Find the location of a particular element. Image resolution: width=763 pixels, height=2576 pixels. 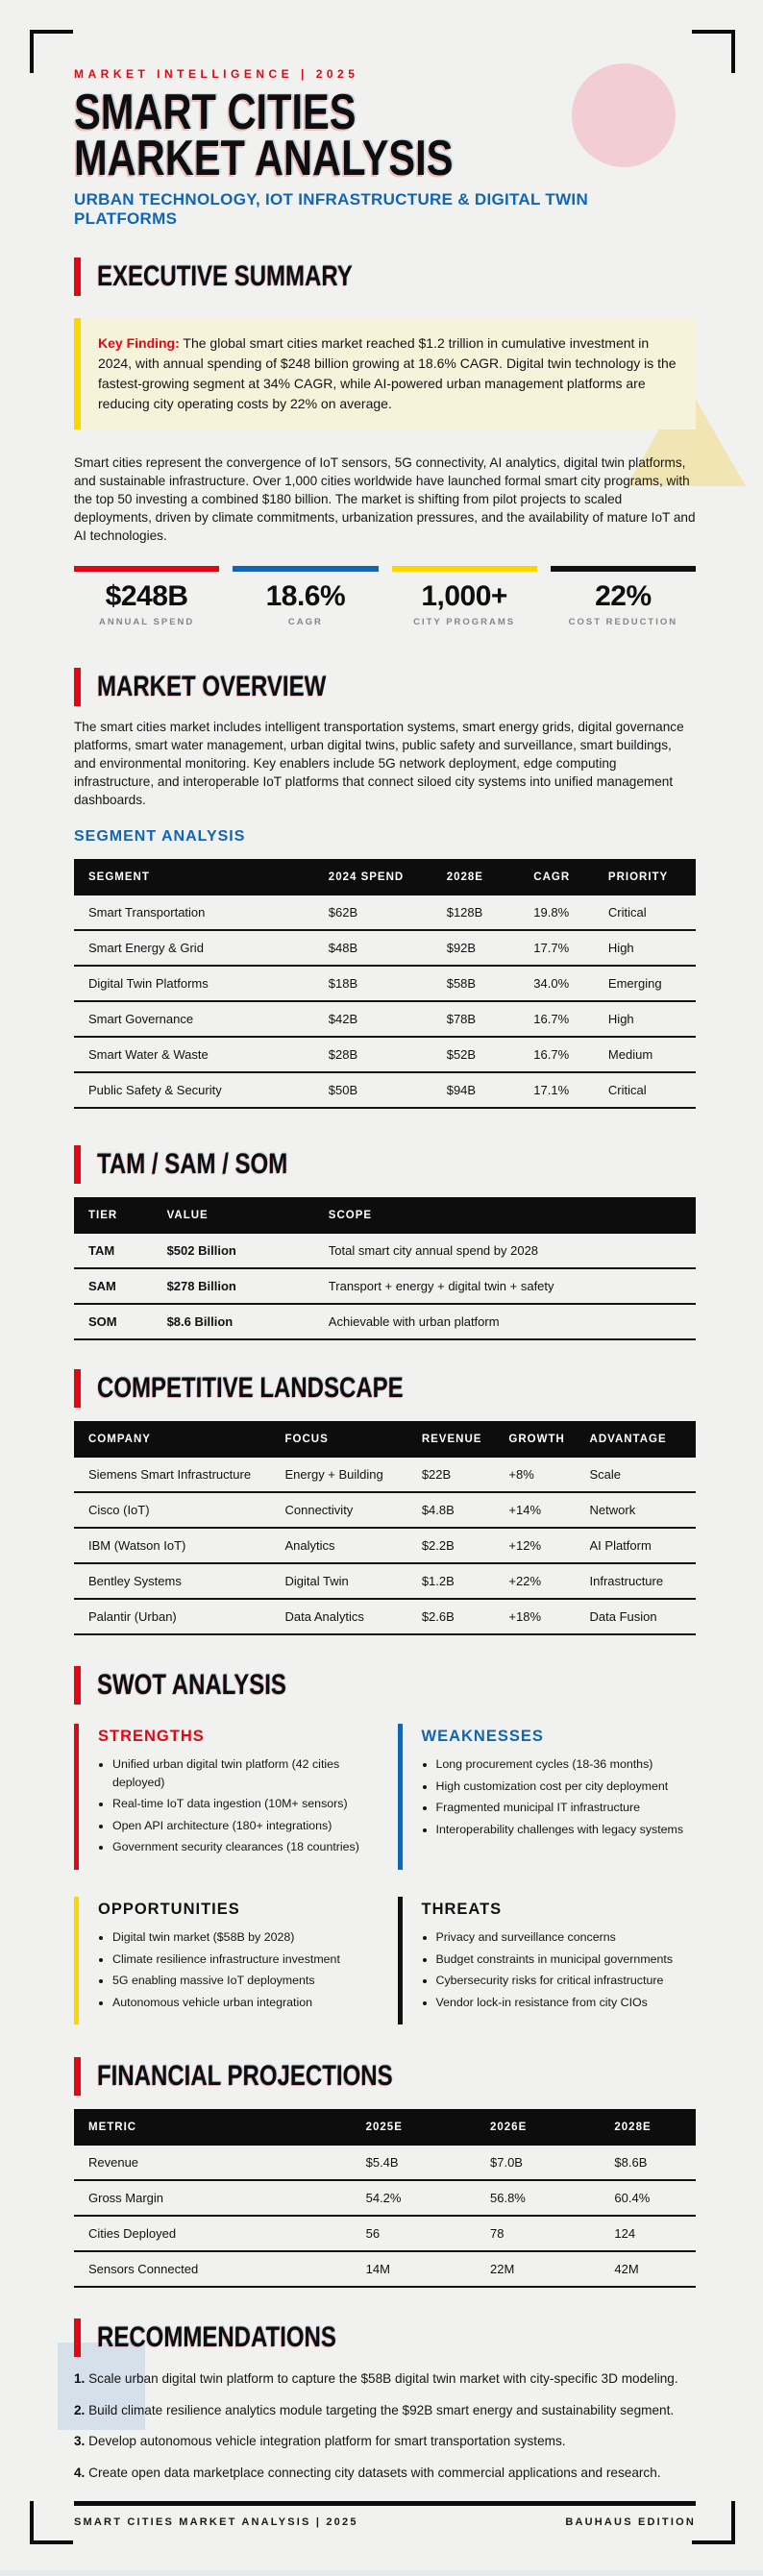

table-cell: $2.6B is located at coordinates (460, 1617).